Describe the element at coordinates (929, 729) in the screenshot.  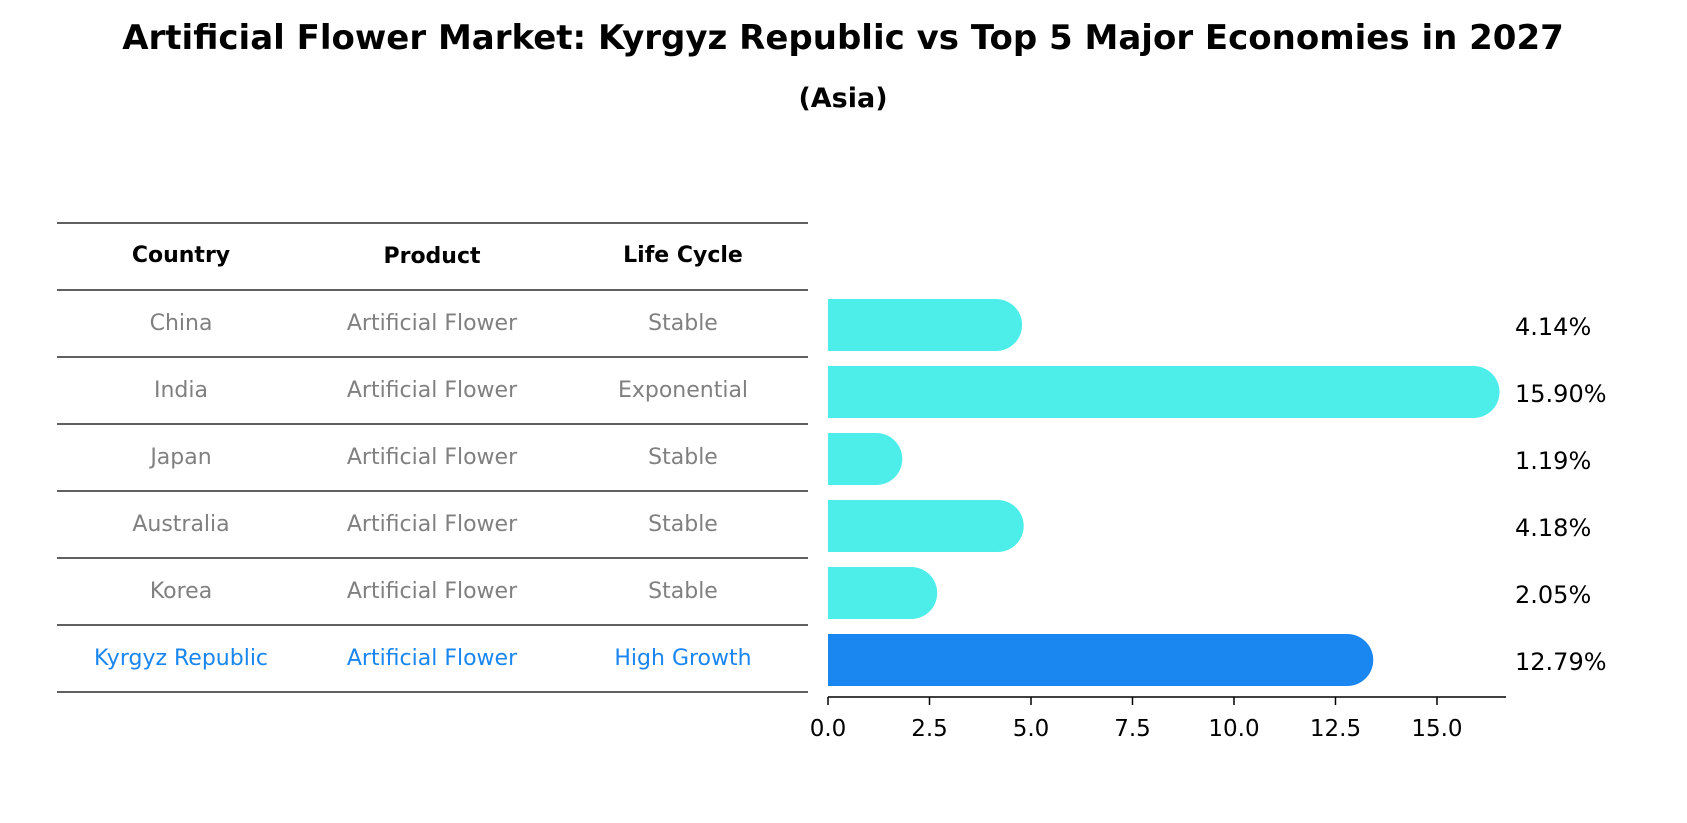
I see `x-tick-label: 2.5` at that location.